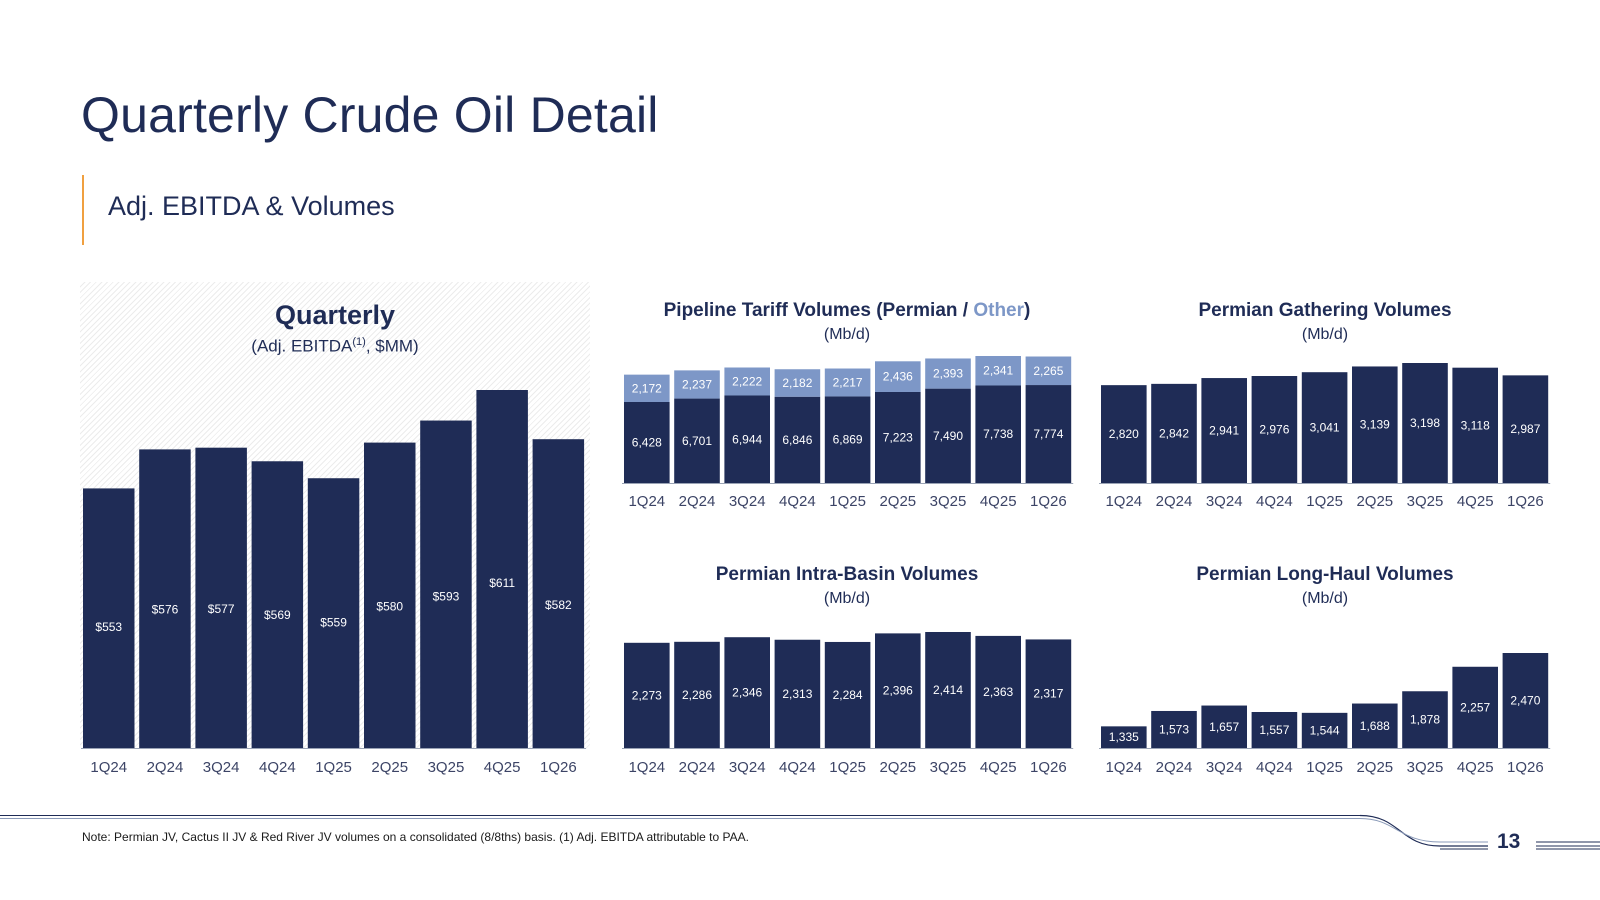 The image size is (1600, 900). I want to click on tariff-data-label: 7,490, so click(948, 436).